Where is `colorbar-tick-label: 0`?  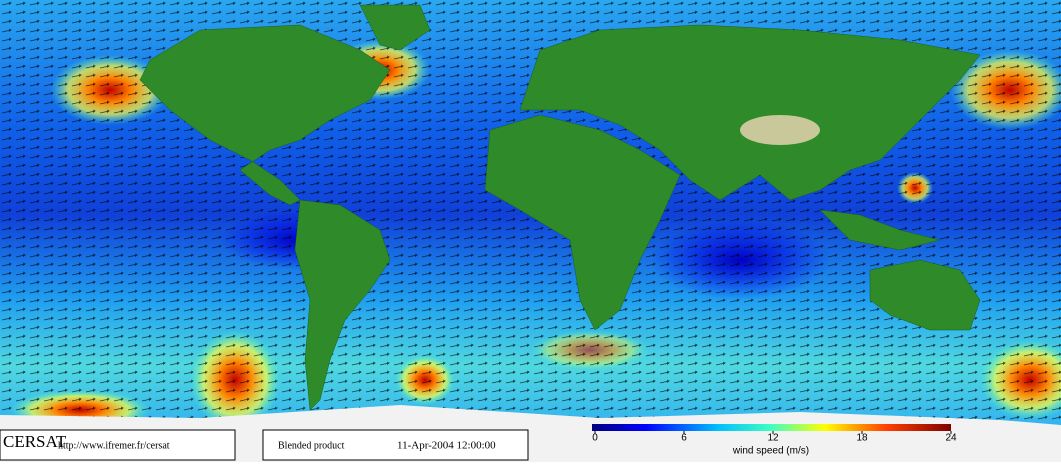 colorbar-tick-label: 0 is located at coordinates (595, 438).